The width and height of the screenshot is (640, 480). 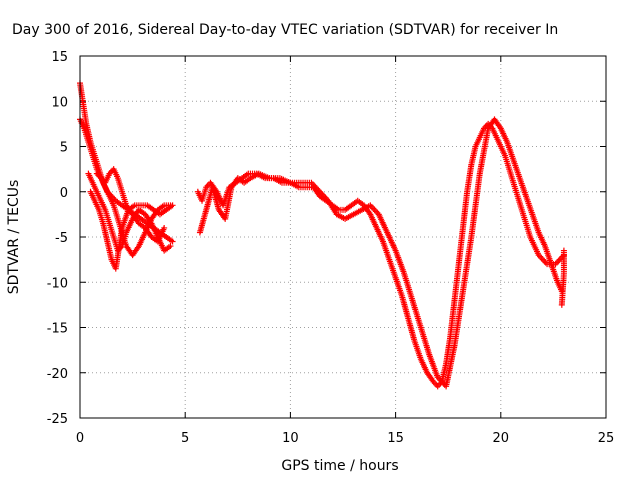 I want to click on y-tick-label: -10, so click(x=57, y=283).